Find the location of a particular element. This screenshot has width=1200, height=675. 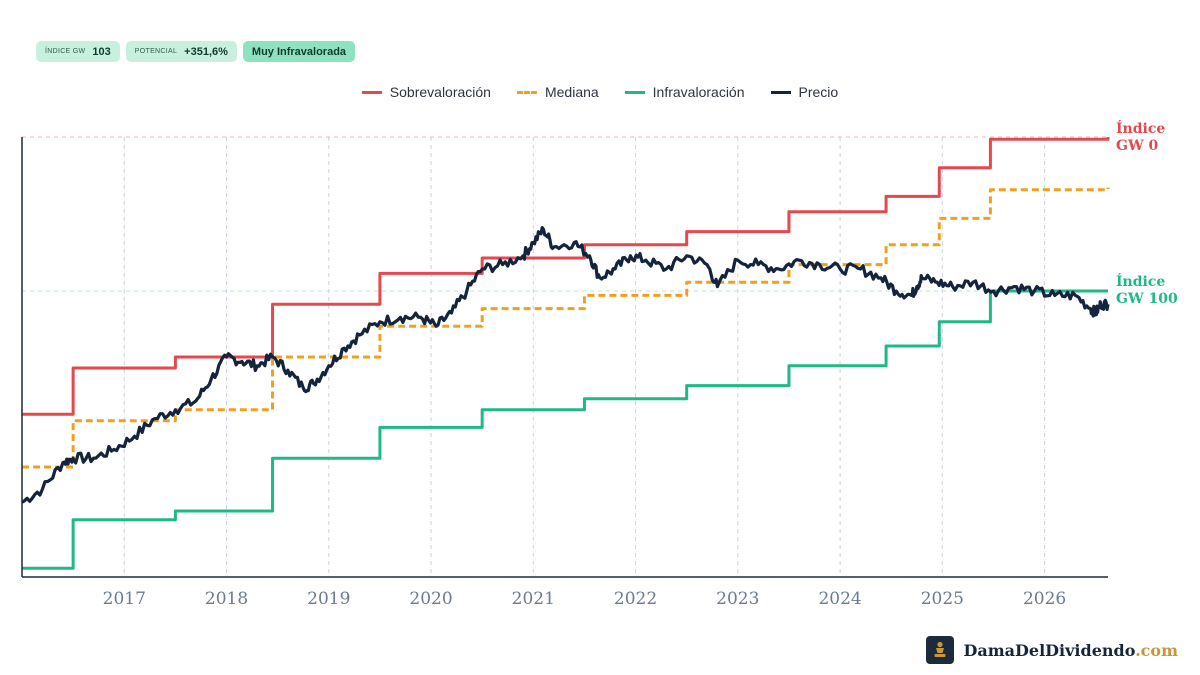

brand-logo-icon is located at coordinates (939, 650).